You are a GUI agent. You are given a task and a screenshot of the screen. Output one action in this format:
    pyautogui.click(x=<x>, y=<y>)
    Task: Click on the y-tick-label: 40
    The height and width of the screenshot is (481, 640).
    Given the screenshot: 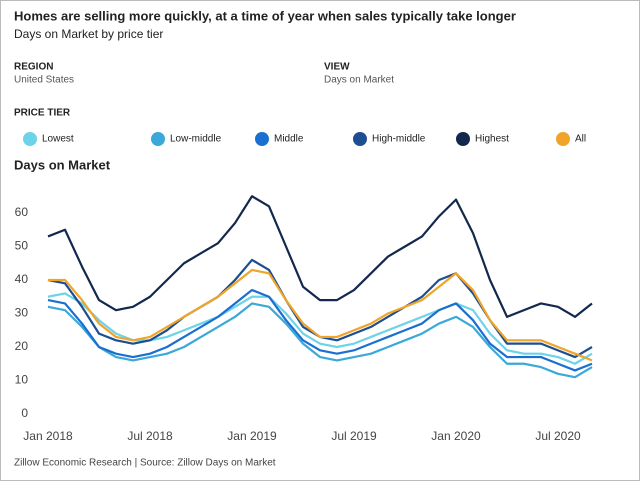 What is the action you would take?
    pyautogui.click(x=22, y=279)
    